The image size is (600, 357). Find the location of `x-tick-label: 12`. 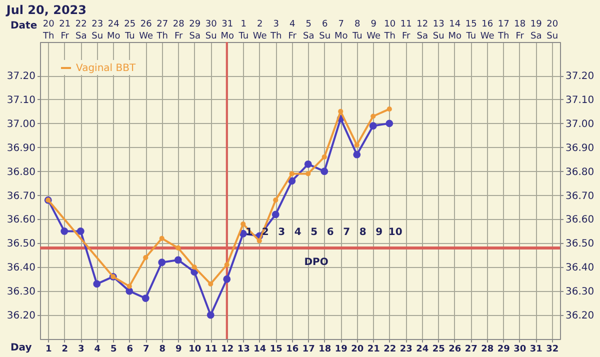

x-tick-label: 12 is located at coordinates (227, 349).